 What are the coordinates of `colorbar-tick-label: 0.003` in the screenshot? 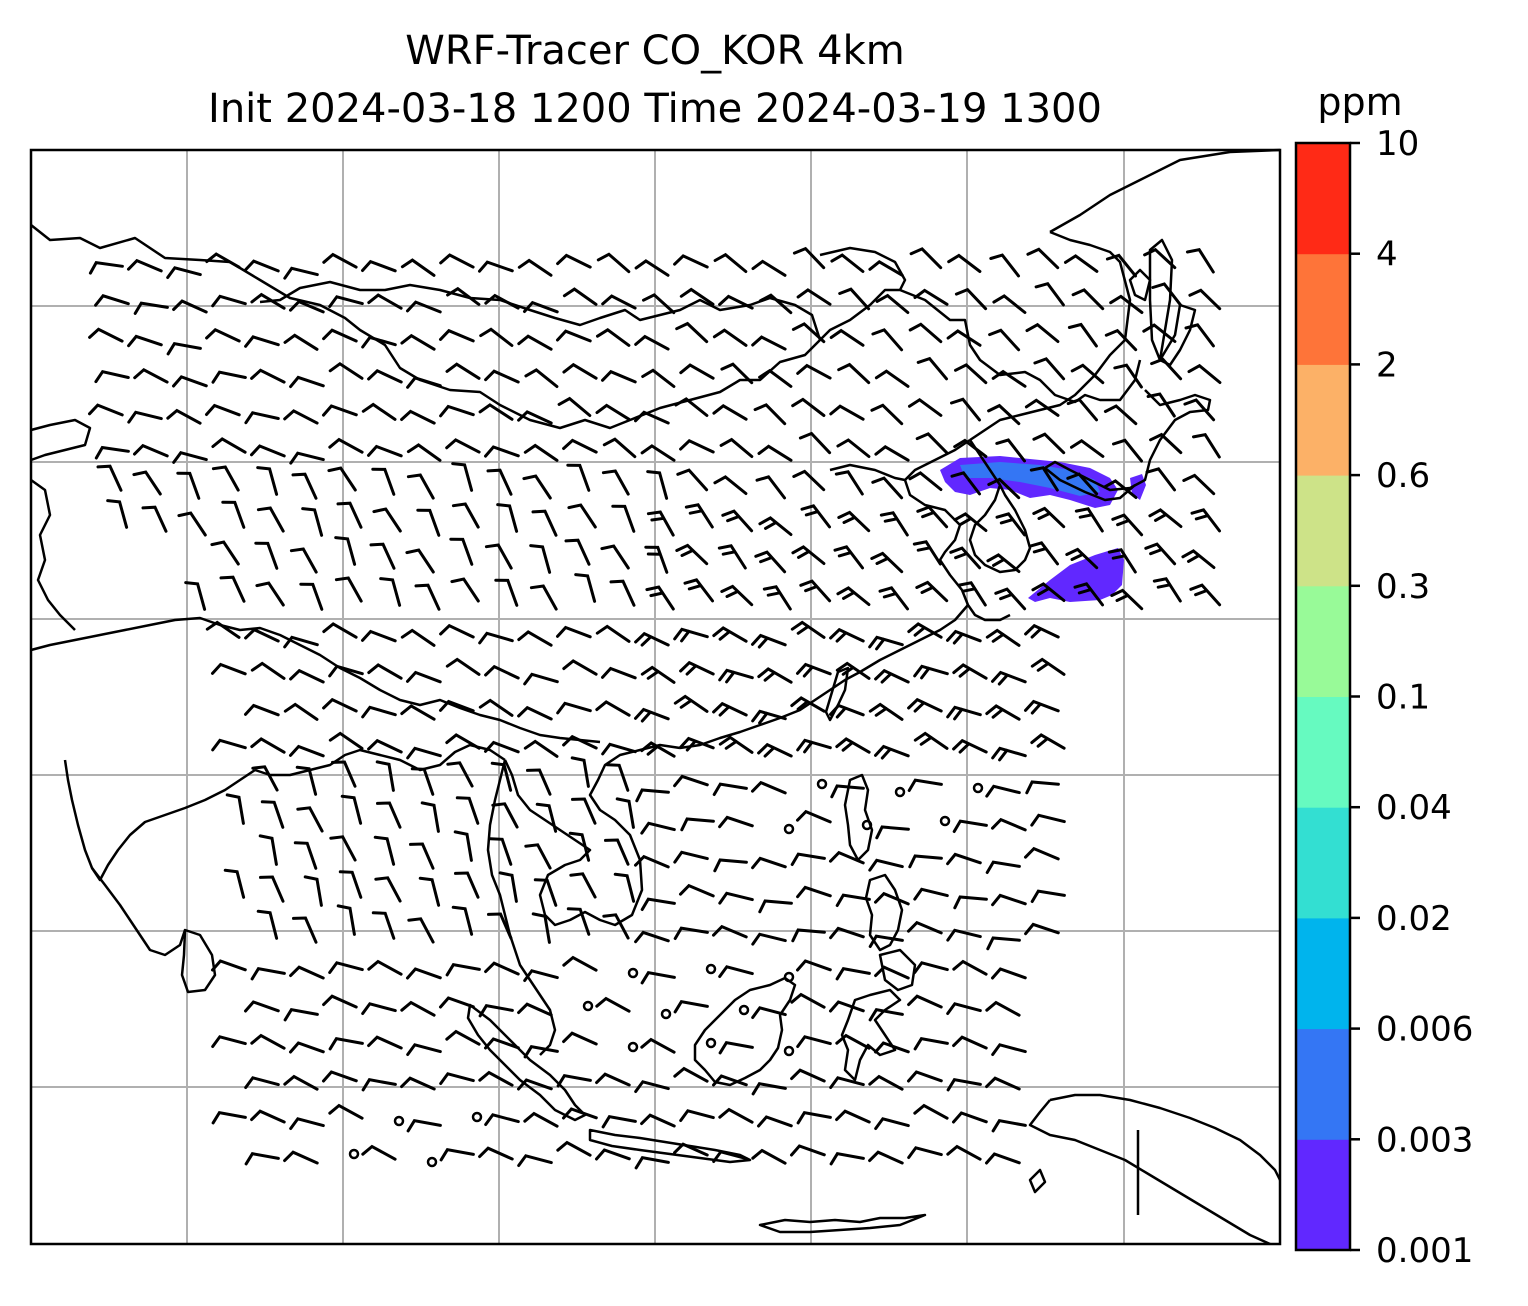 It's located at (1424, 1140).